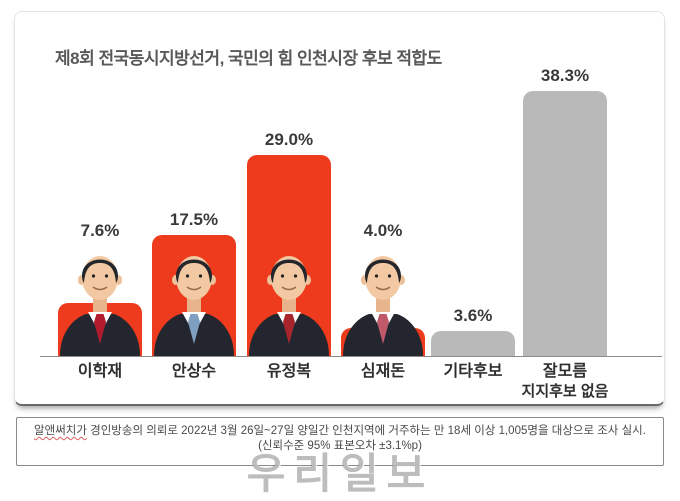 The width and height of the screenshot is (680, 501). I want to click on survey-source-name: 알앤써치가, so click(60, 431).